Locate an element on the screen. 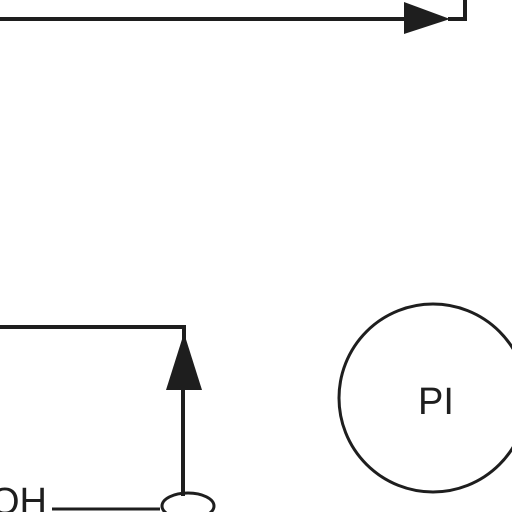 The width and height of the screenshot is (512, 512). pi-label: PI is located at coordinates (436, 402).